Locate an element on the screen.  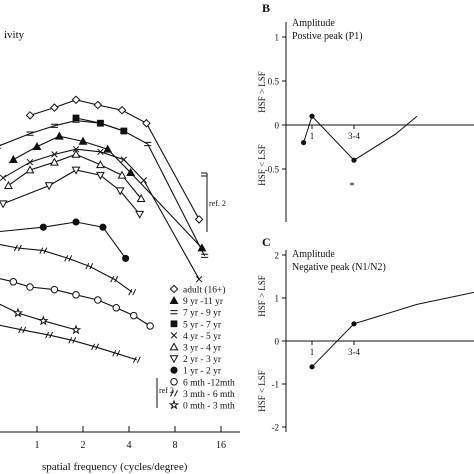
legend-label: 4 yr - 5 yr is located at coordinates (202, 337).